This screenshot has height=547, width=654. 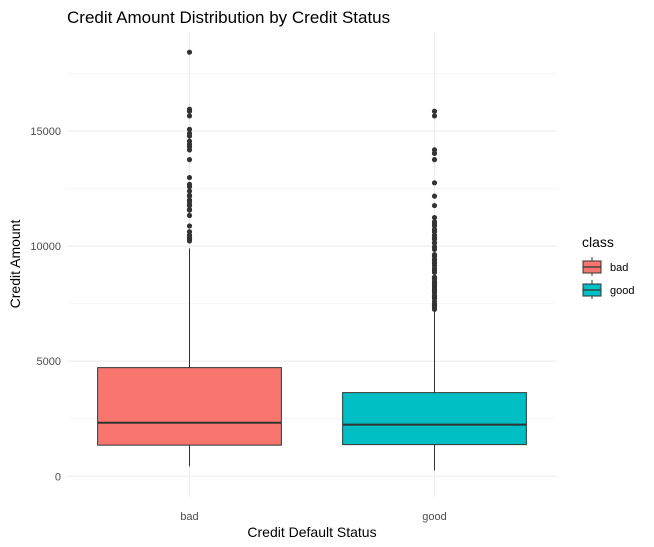 I want to click on legend-label: bad, so click(x=619, y=268).